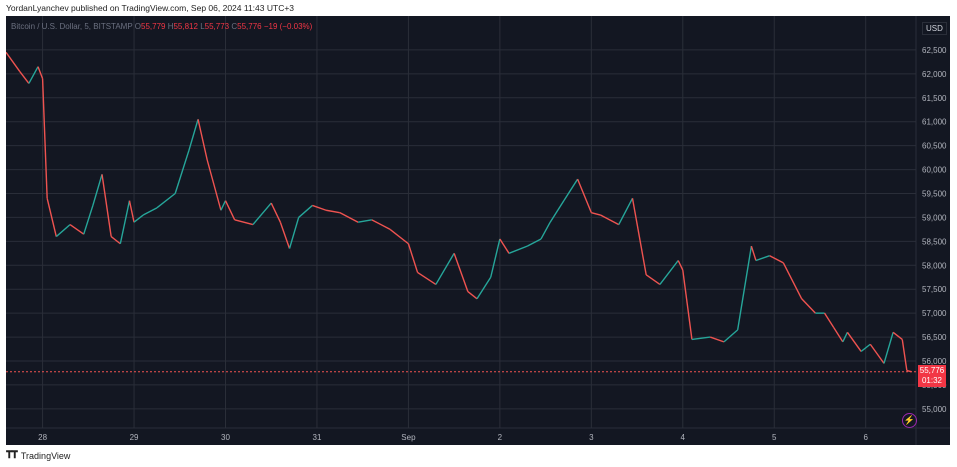 The height and width of the screenshot is (467, 957). I want to click on y-tick-label: 57,500, so click(934, 289).